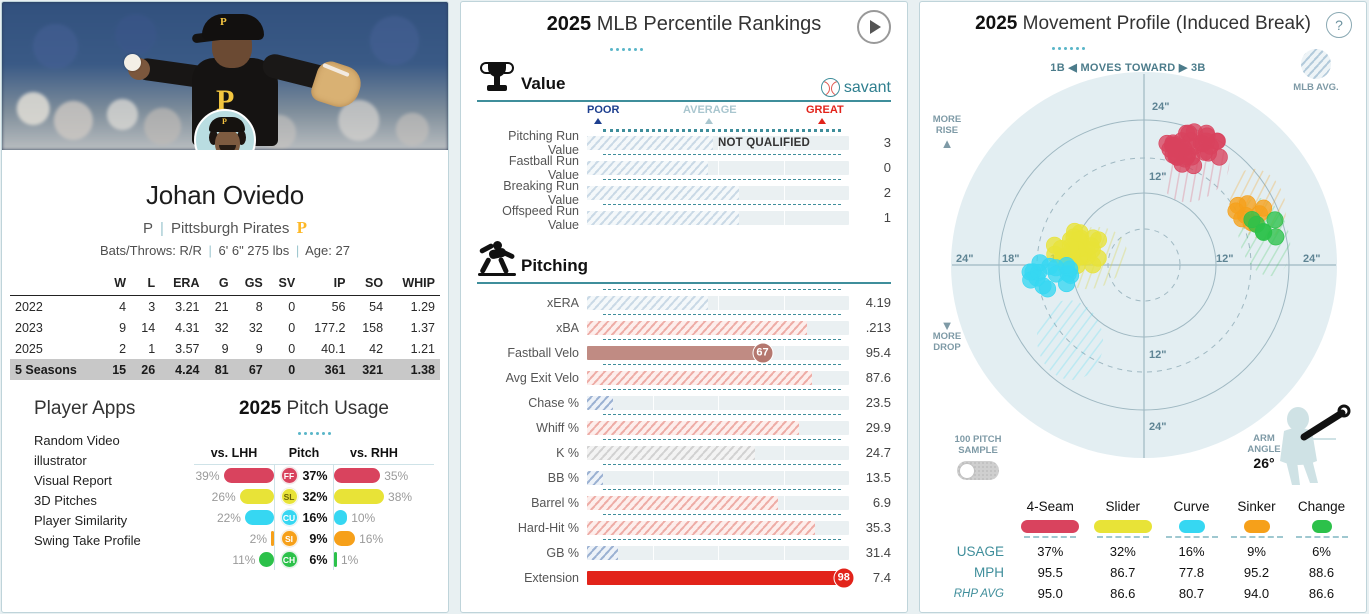 The width and height of the screenshot is (1369, 614). Describe the element at coordinates (330, 327) in the screenshot. I see `stats-cell: 177.2` at that location.